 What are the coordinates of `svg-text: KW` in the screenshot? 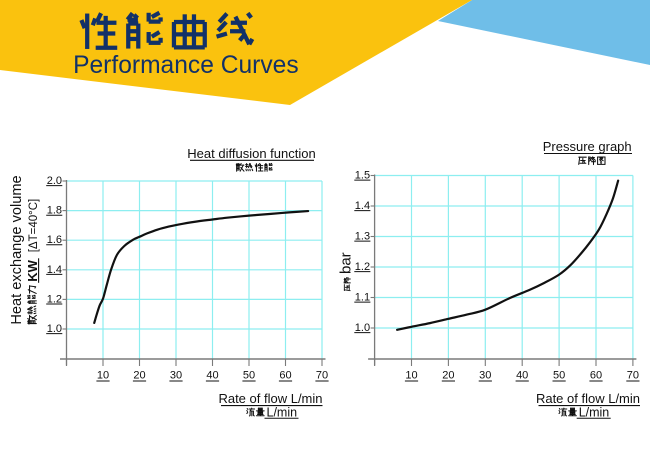 It's located at (32, 270).